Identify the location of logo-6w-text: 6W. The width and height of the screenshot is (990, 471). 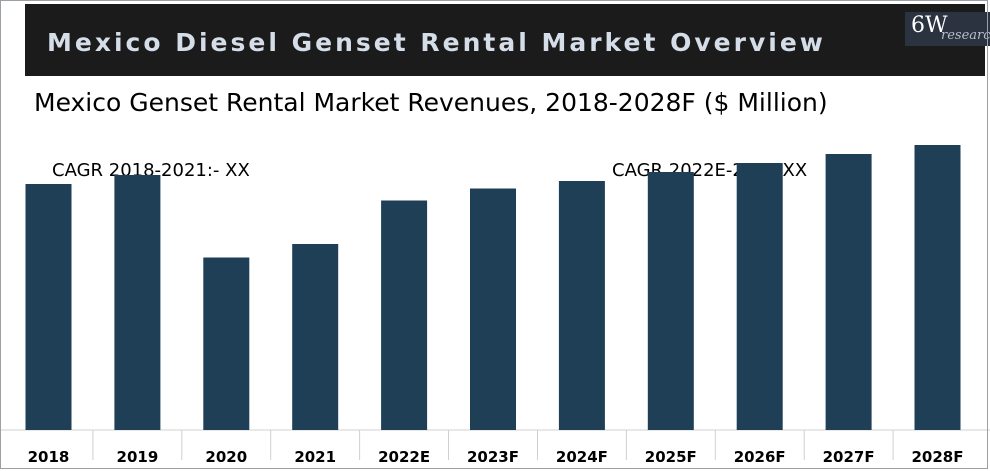
(929, 25).